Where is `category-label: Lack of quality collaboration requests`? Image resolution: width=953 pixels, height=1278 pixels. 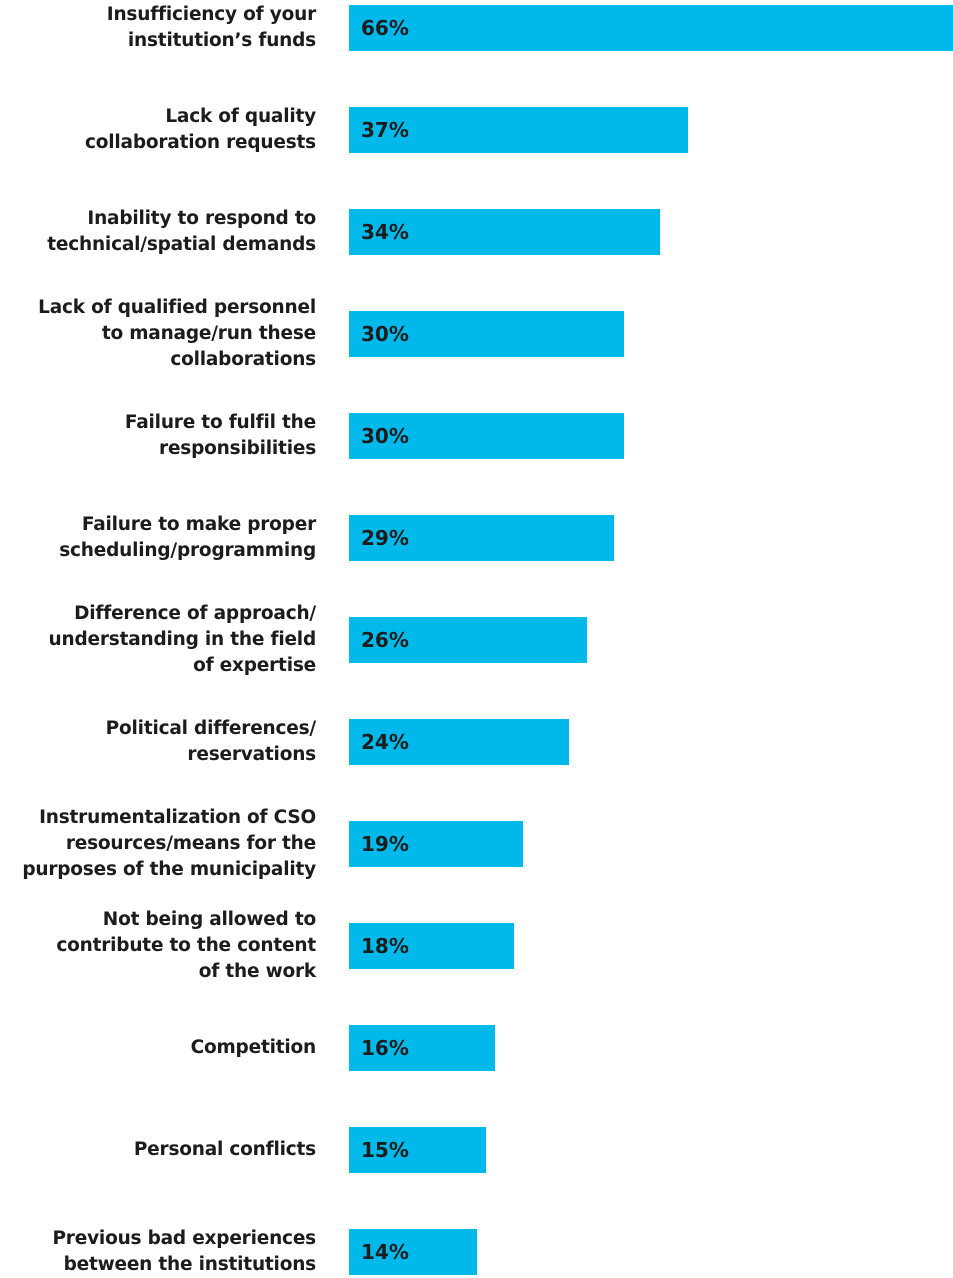
category-label: Lack of quality collaboration requests is located at coordinates (200, 129).